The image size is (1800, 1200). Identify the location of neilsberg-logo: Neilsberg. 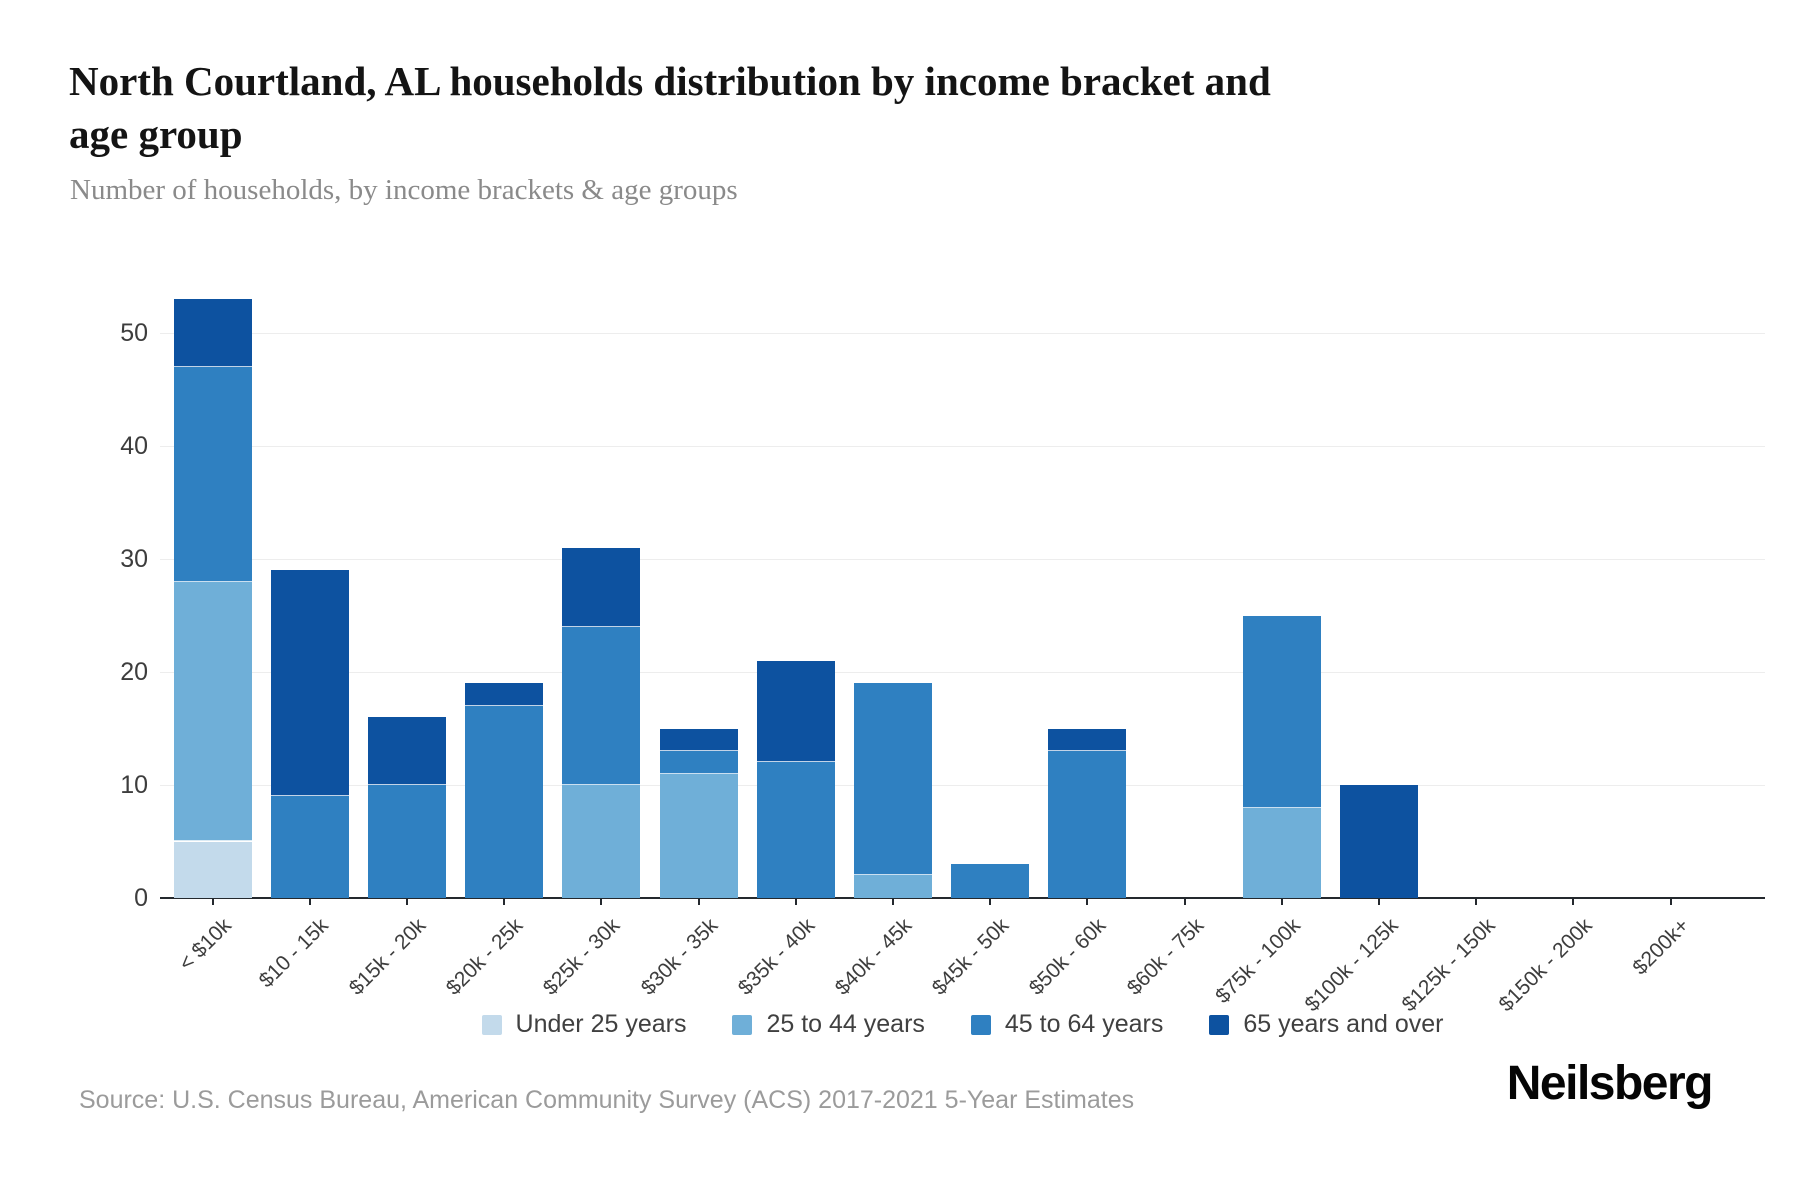
(1610, 1083).